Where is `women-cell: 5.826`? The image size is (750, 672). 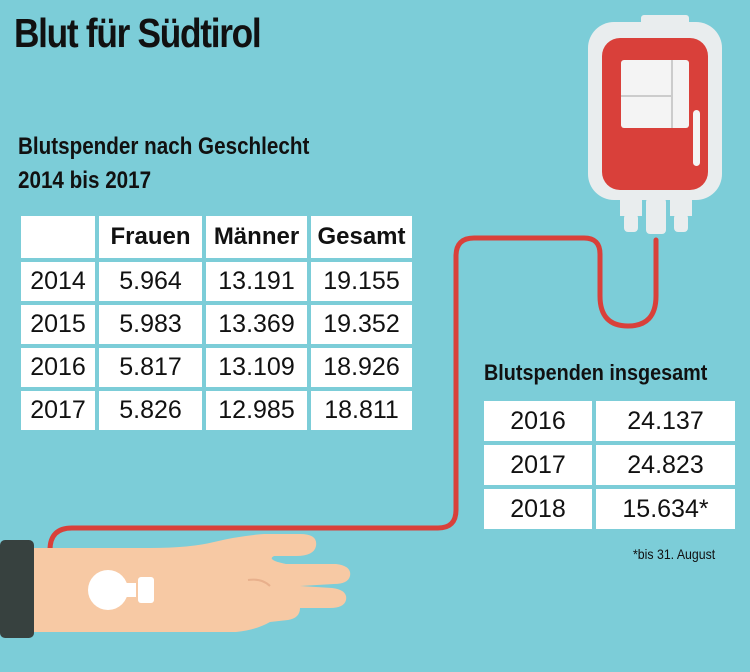 women-cell: 5.826 is located at coordinates (150, 410).